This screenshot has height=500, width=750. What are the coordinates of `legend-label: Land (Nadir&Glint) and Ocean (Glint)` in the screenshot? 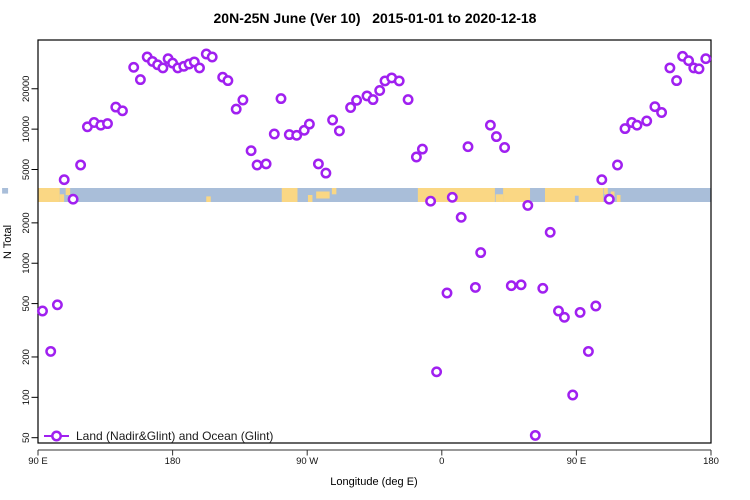 It's located at (174, 436).